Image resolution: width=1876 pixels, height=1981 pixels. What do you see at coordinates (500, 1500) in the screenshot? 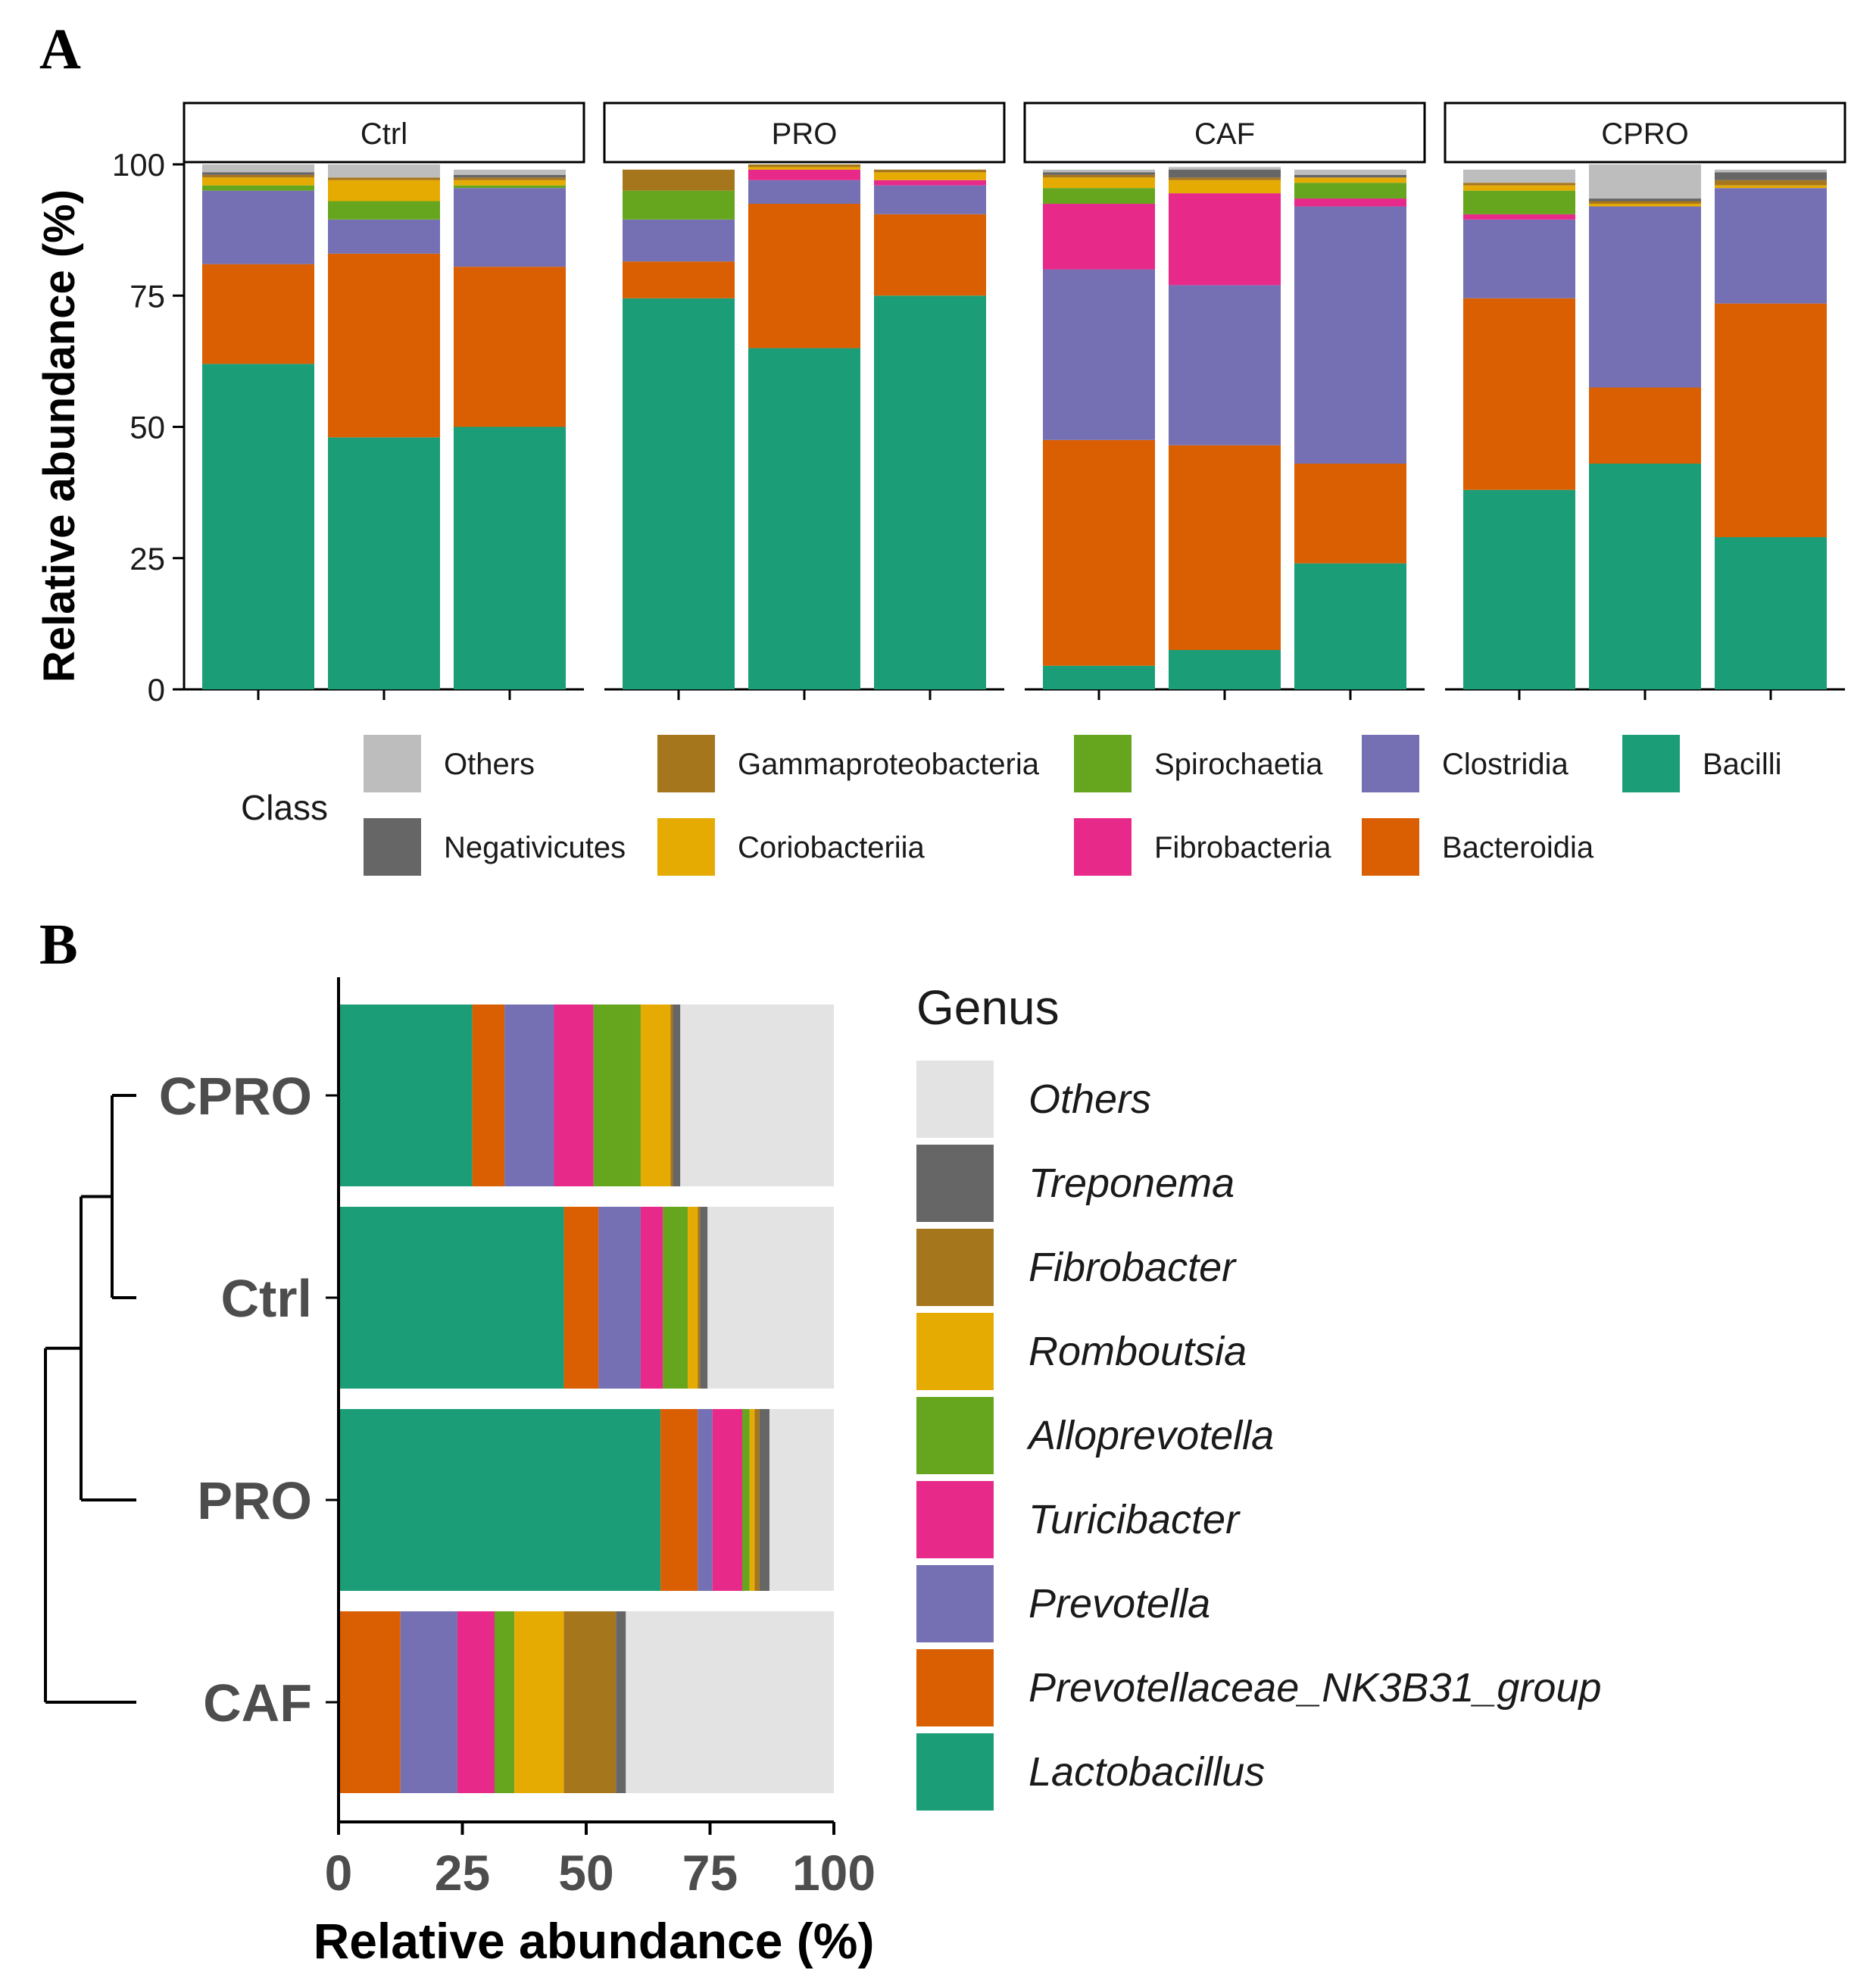
I see `bar-pro-lactobacillus` at bounding box center [500, 1500].